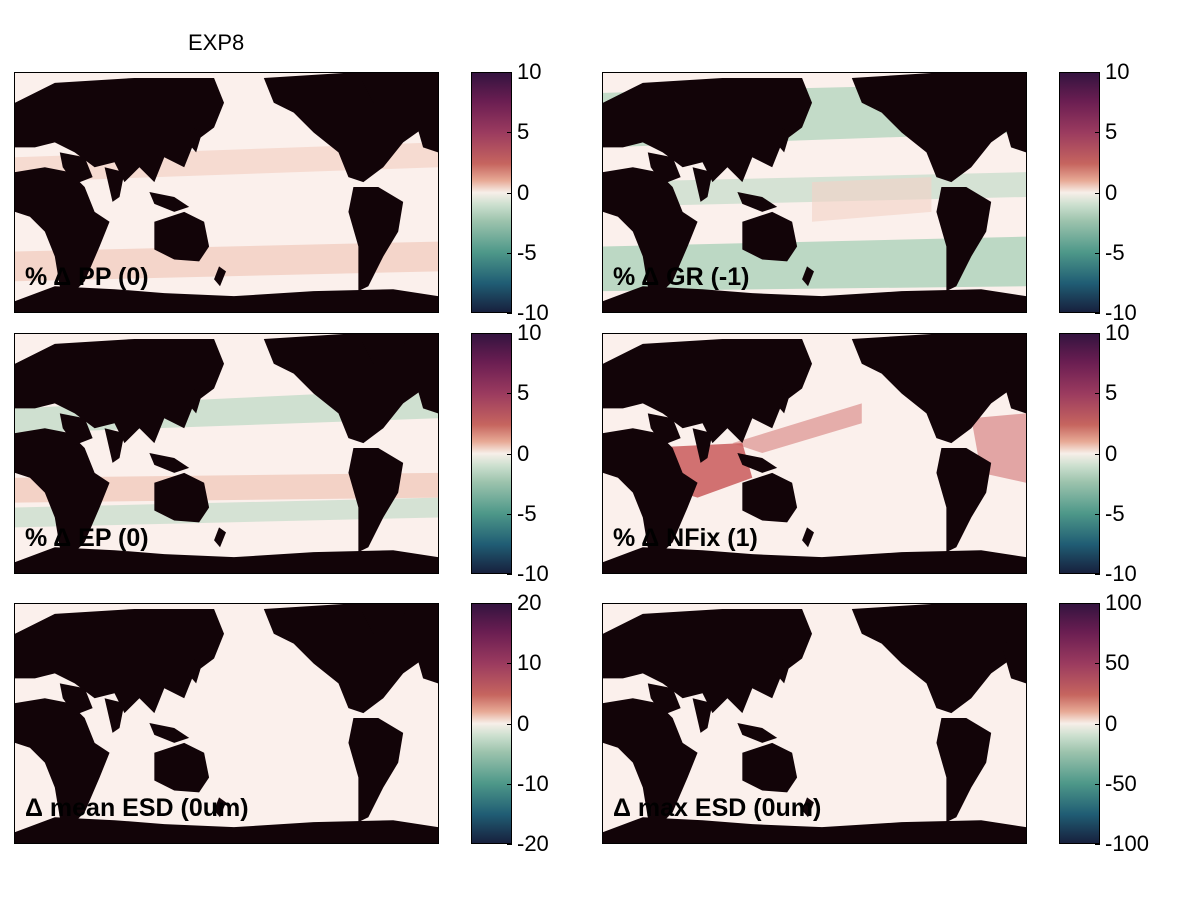 This screenshot has height=900, width=1200. I want to click on panel-label: % Δ NFix (1), so click(685, 538).